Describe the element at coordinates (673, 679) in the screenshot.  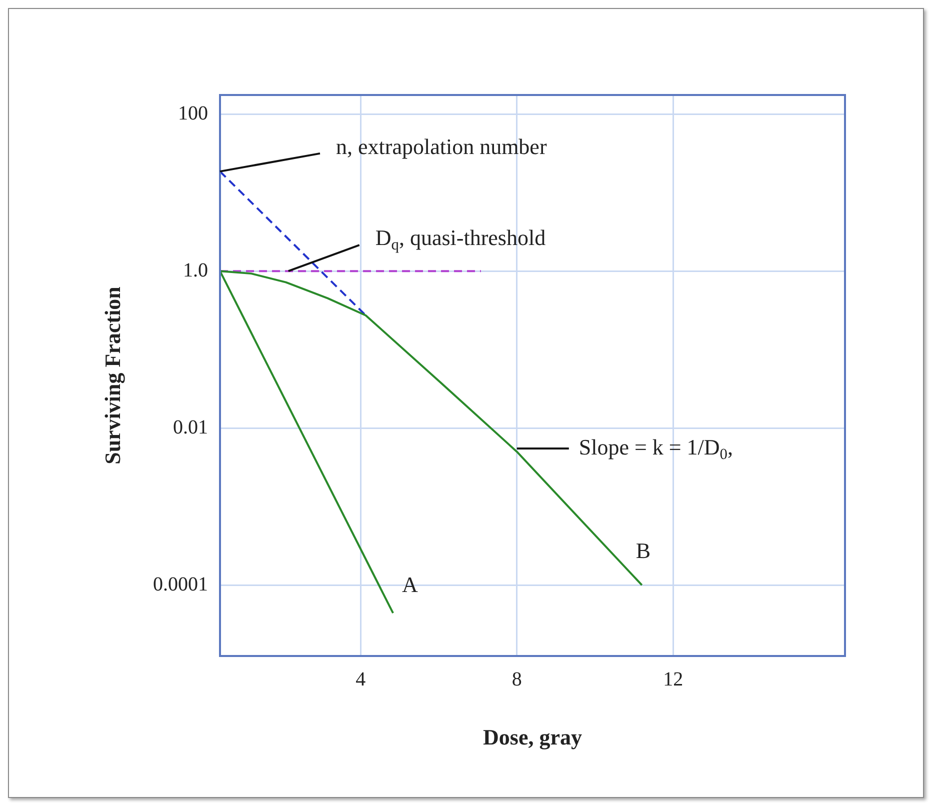
I see `x-tick-label: 12` at that location.